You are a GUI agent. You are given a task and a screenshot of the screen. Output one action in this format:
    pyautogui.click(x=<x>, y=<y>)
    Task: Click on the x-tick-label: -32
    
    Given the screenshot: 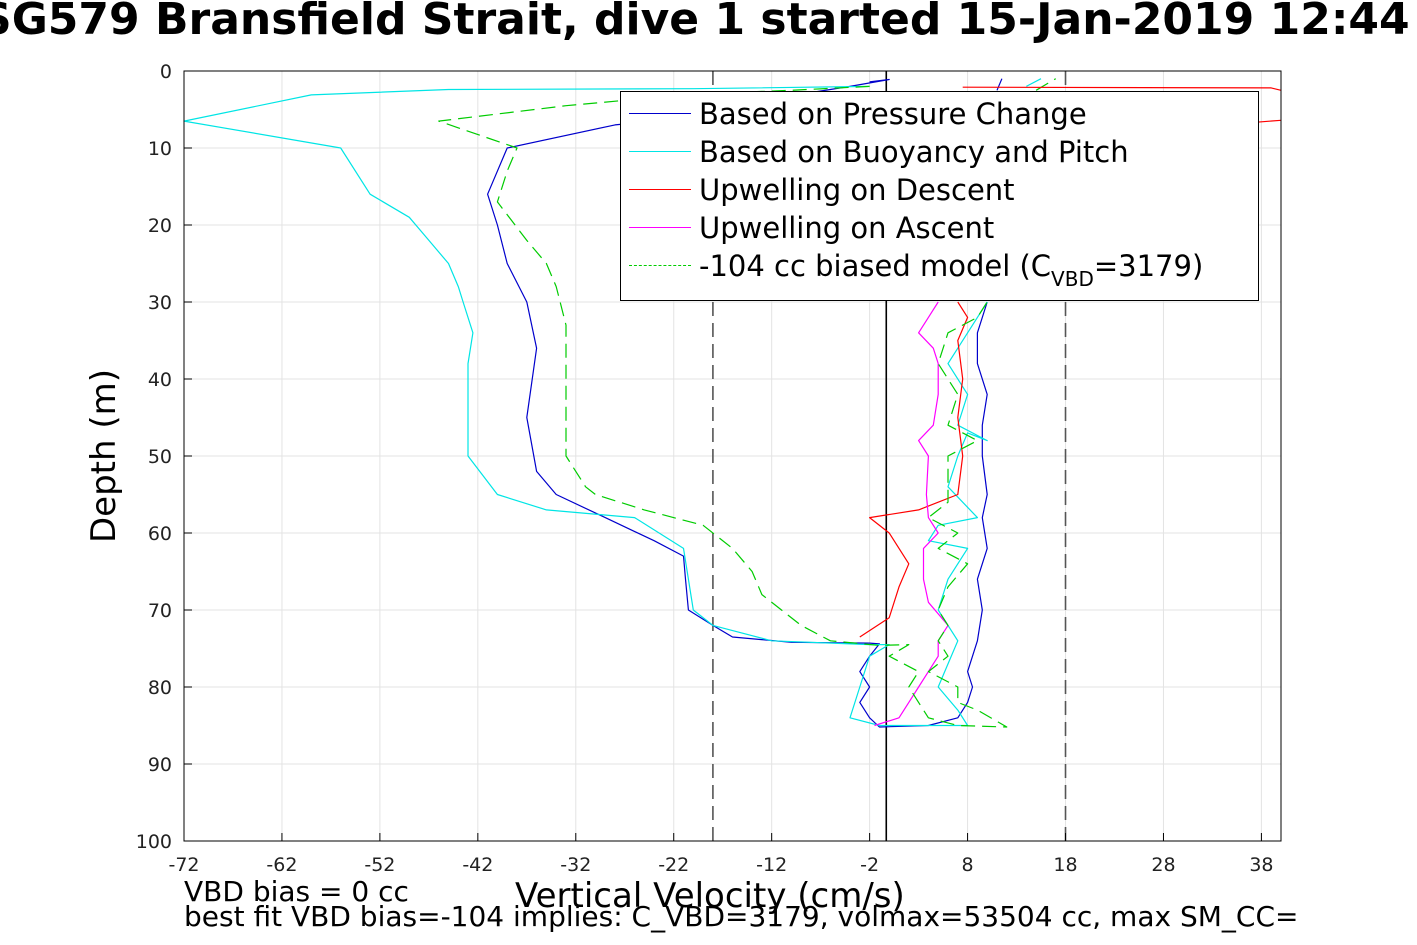 What is the action you would take?
    pyautogui.click(x=575, y=865)
    